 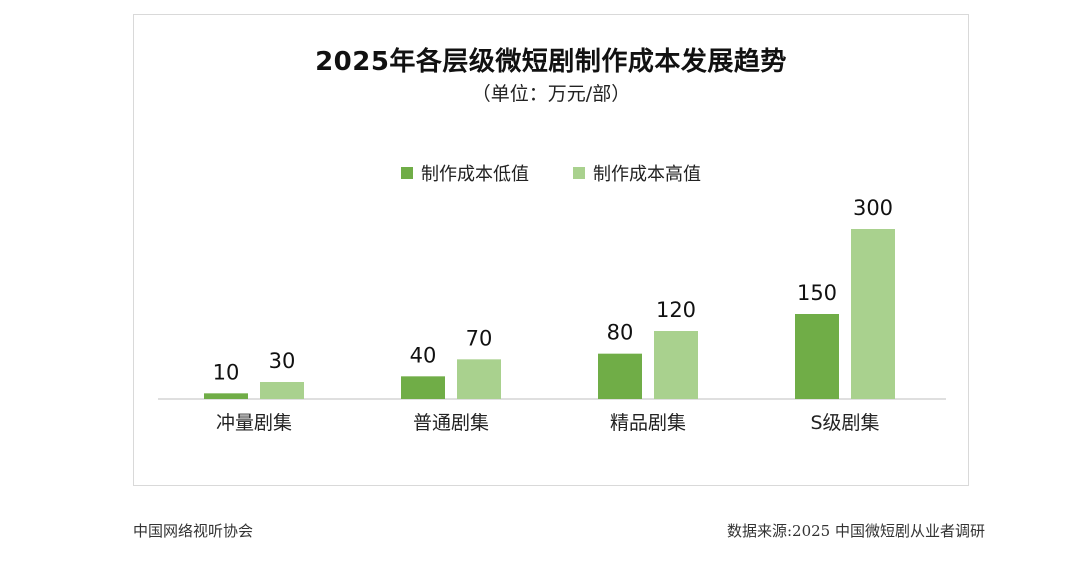 What do you see at coordinates (579, 173) in the screenshot?
I see `legend-swatch-high` at bounding box center [579, 173].